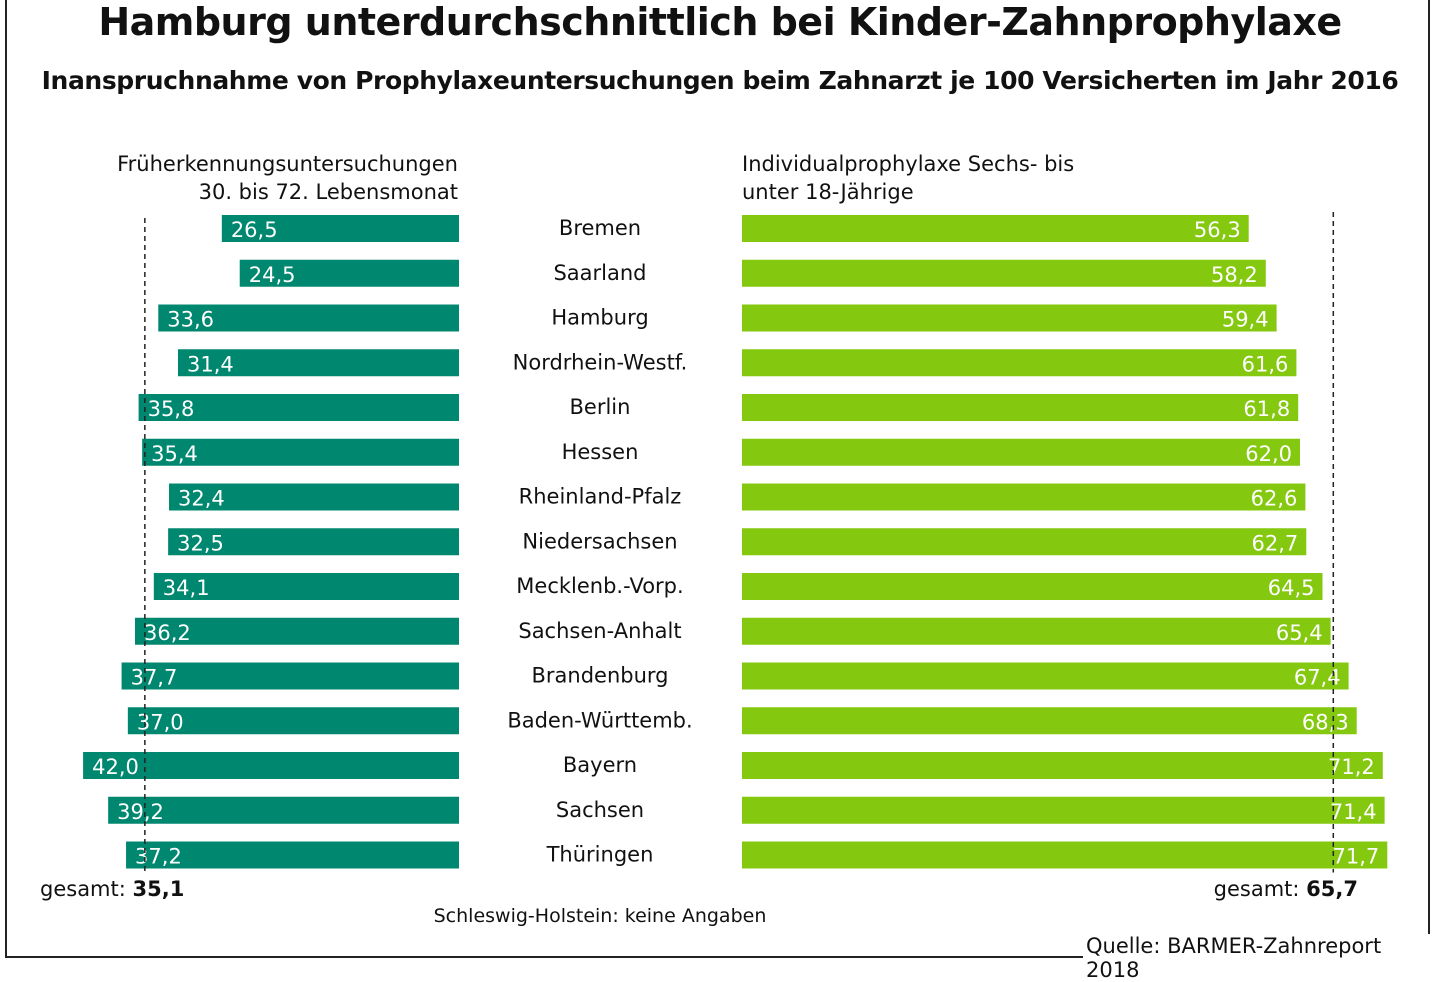 This screenshot has width=1440, height=982. Describe the element at coordinates (1325, 722) in the screenshot. I see `right-bar-label: 68,3` at that location.